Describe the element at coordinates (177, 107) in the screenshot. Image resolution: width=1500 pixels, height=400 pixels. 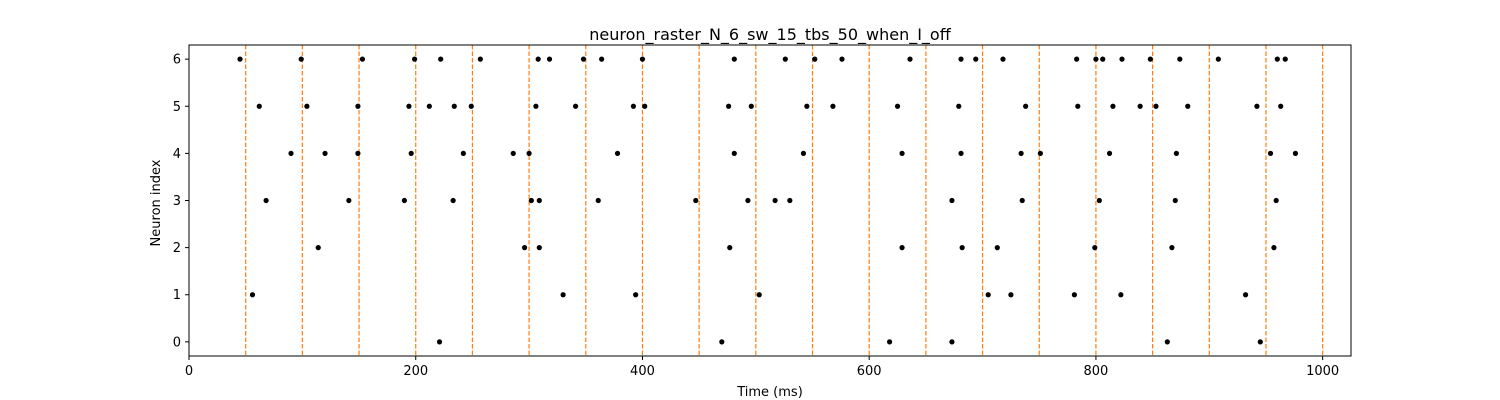
I see `y-tick-label: 5` at that location.